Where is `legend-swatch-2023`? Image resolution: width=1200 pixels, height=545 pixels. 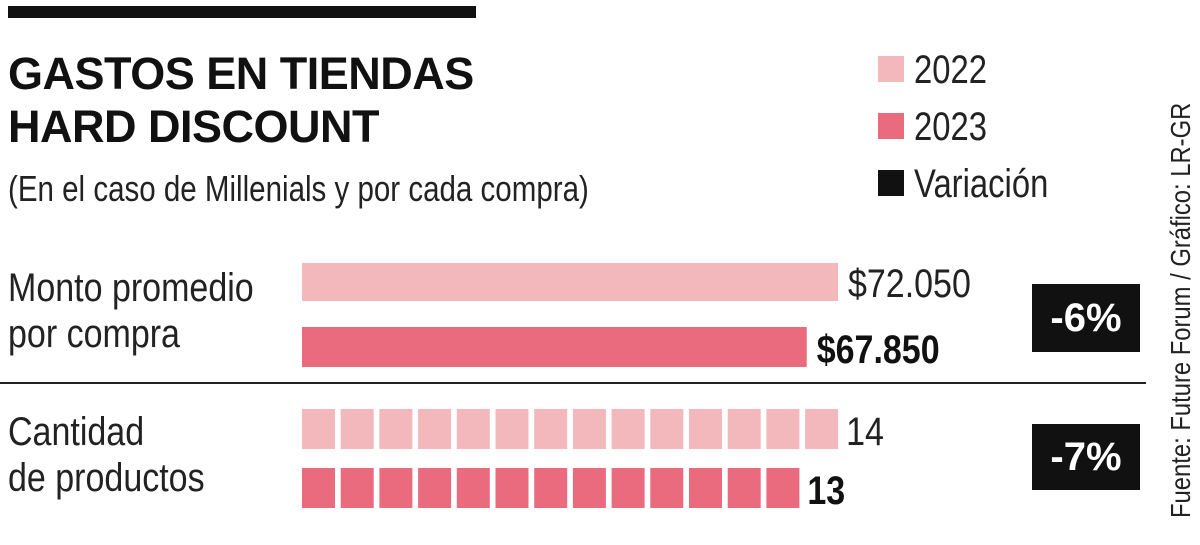
legend-swatch-2023 is located at coordinates (891, 126).